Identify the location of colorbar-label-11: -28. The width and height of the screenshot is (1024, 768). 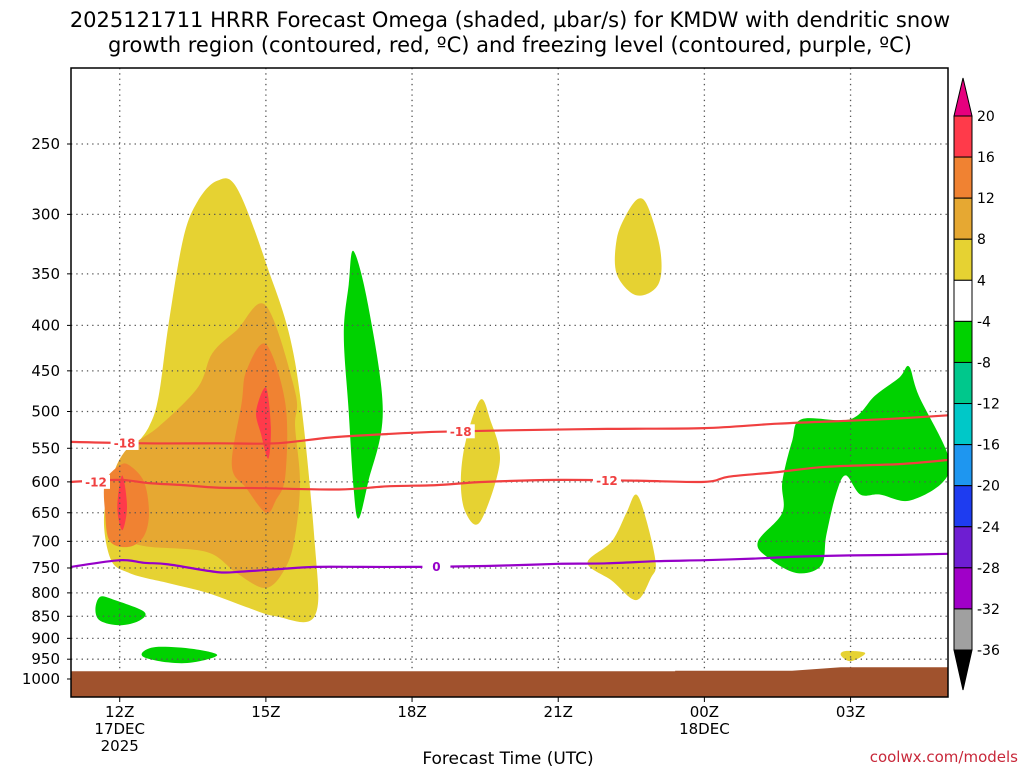
(988, 569).